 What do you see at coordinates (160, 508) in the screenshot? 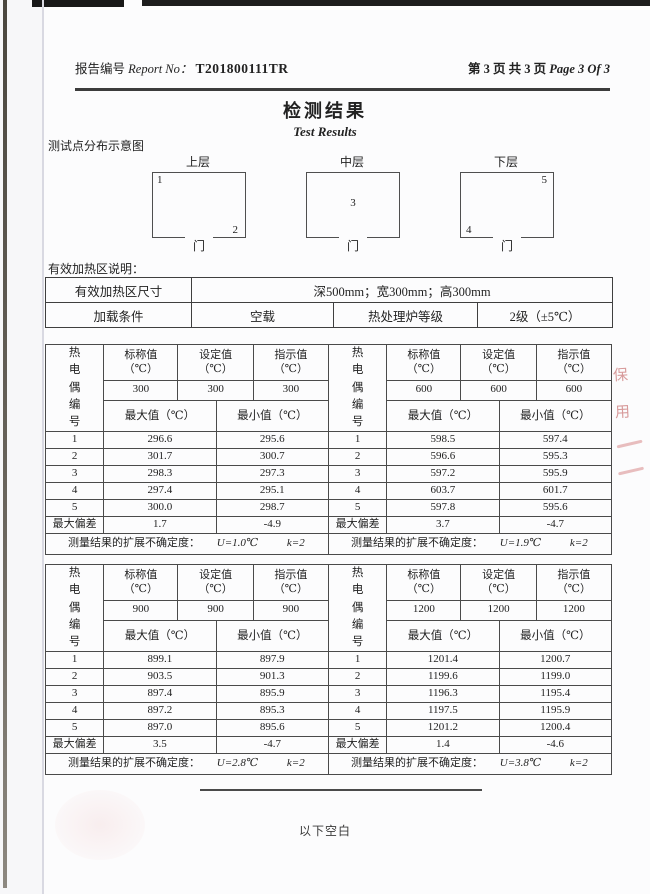
I see `max-value-cell: 300.0` at bounding box center [160, 508].